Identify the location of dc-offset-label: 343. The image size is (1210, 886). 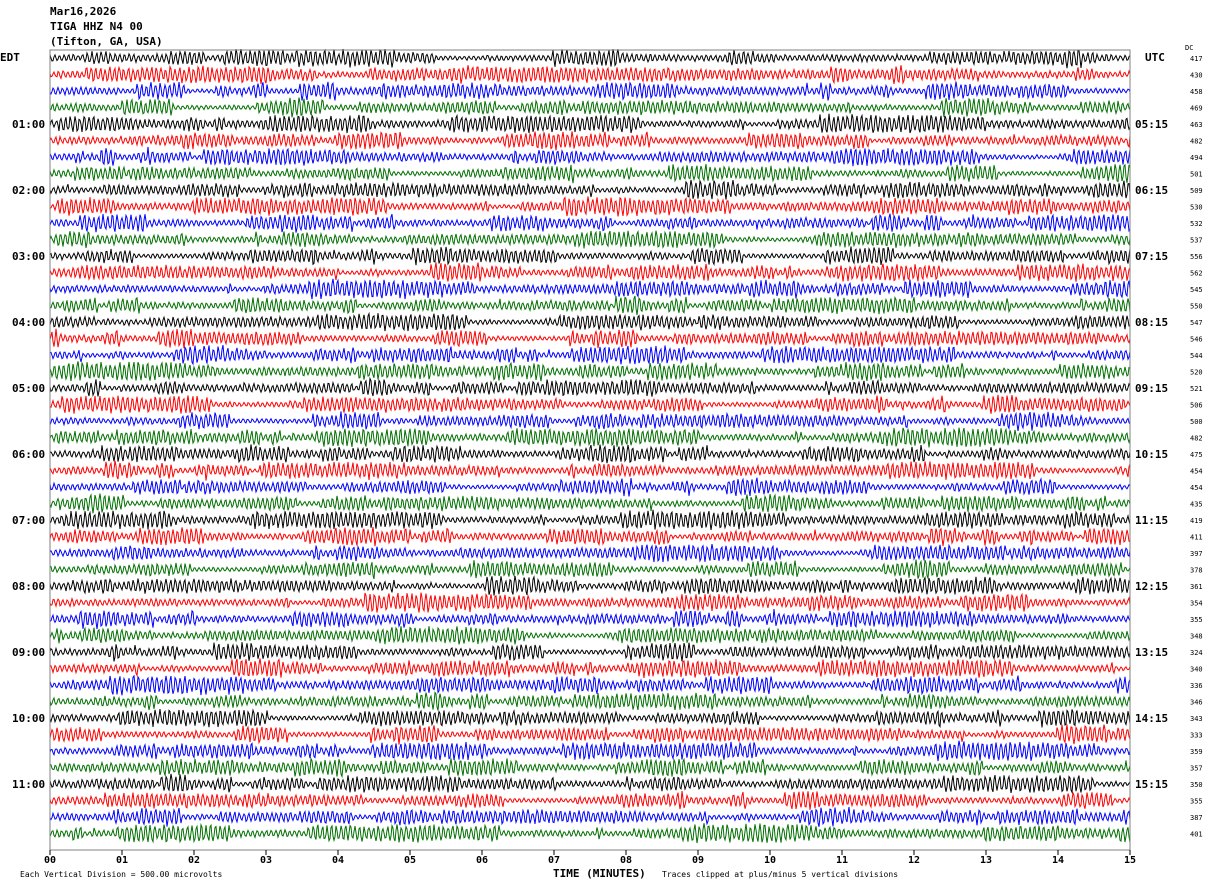
(1196, 719).